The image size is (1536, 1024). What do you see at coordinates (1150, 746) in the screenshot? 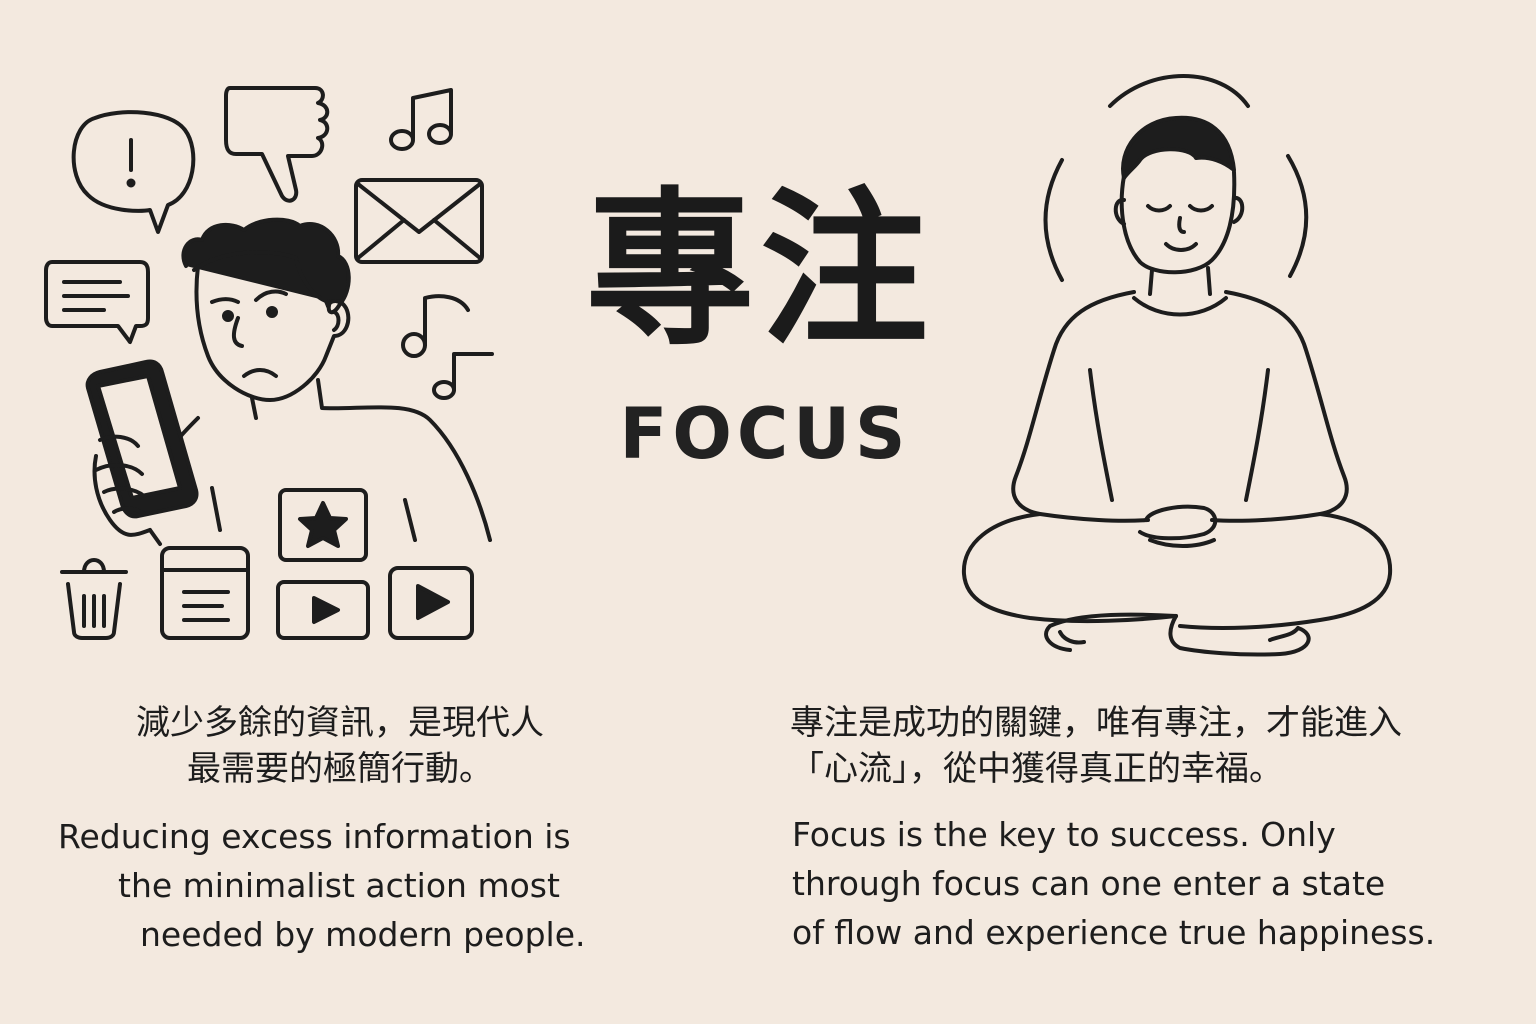
I see `right-chinese-caption: 專注是成功的關鍵，唯有專注，才能進入 「心流」，從中獲得真正的幸福。` at bounding box center [1150, 746].